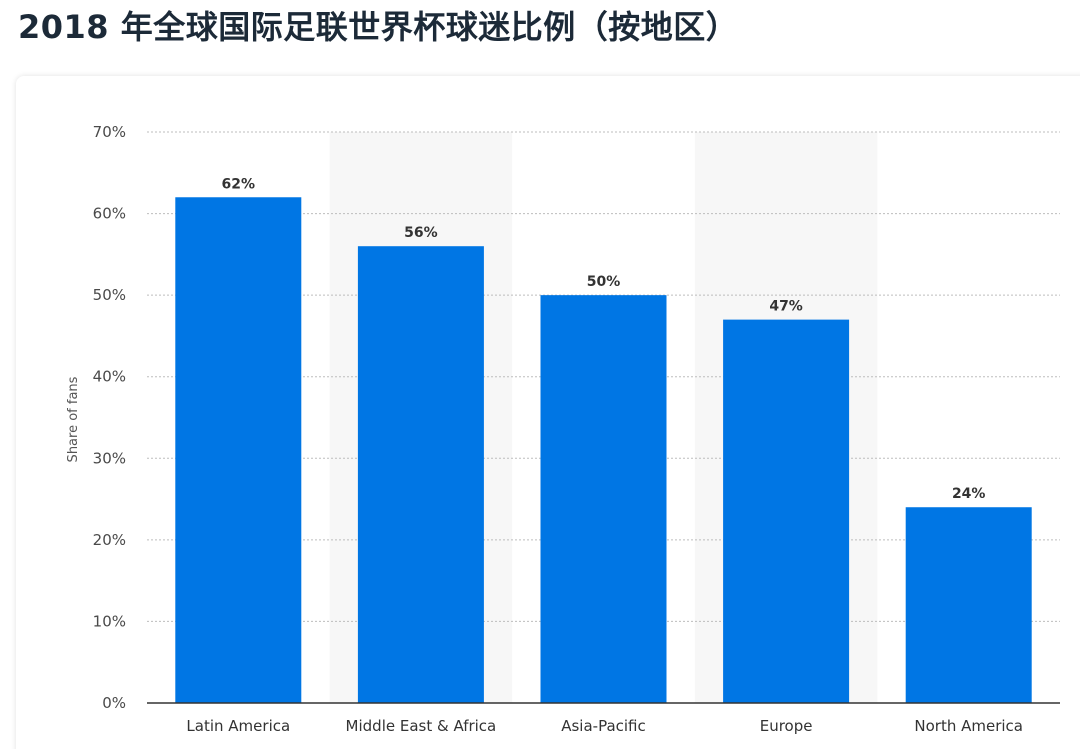 This screenshot has height=749, width=1080. I want to click on data-label: 50%, so click(604, 282).